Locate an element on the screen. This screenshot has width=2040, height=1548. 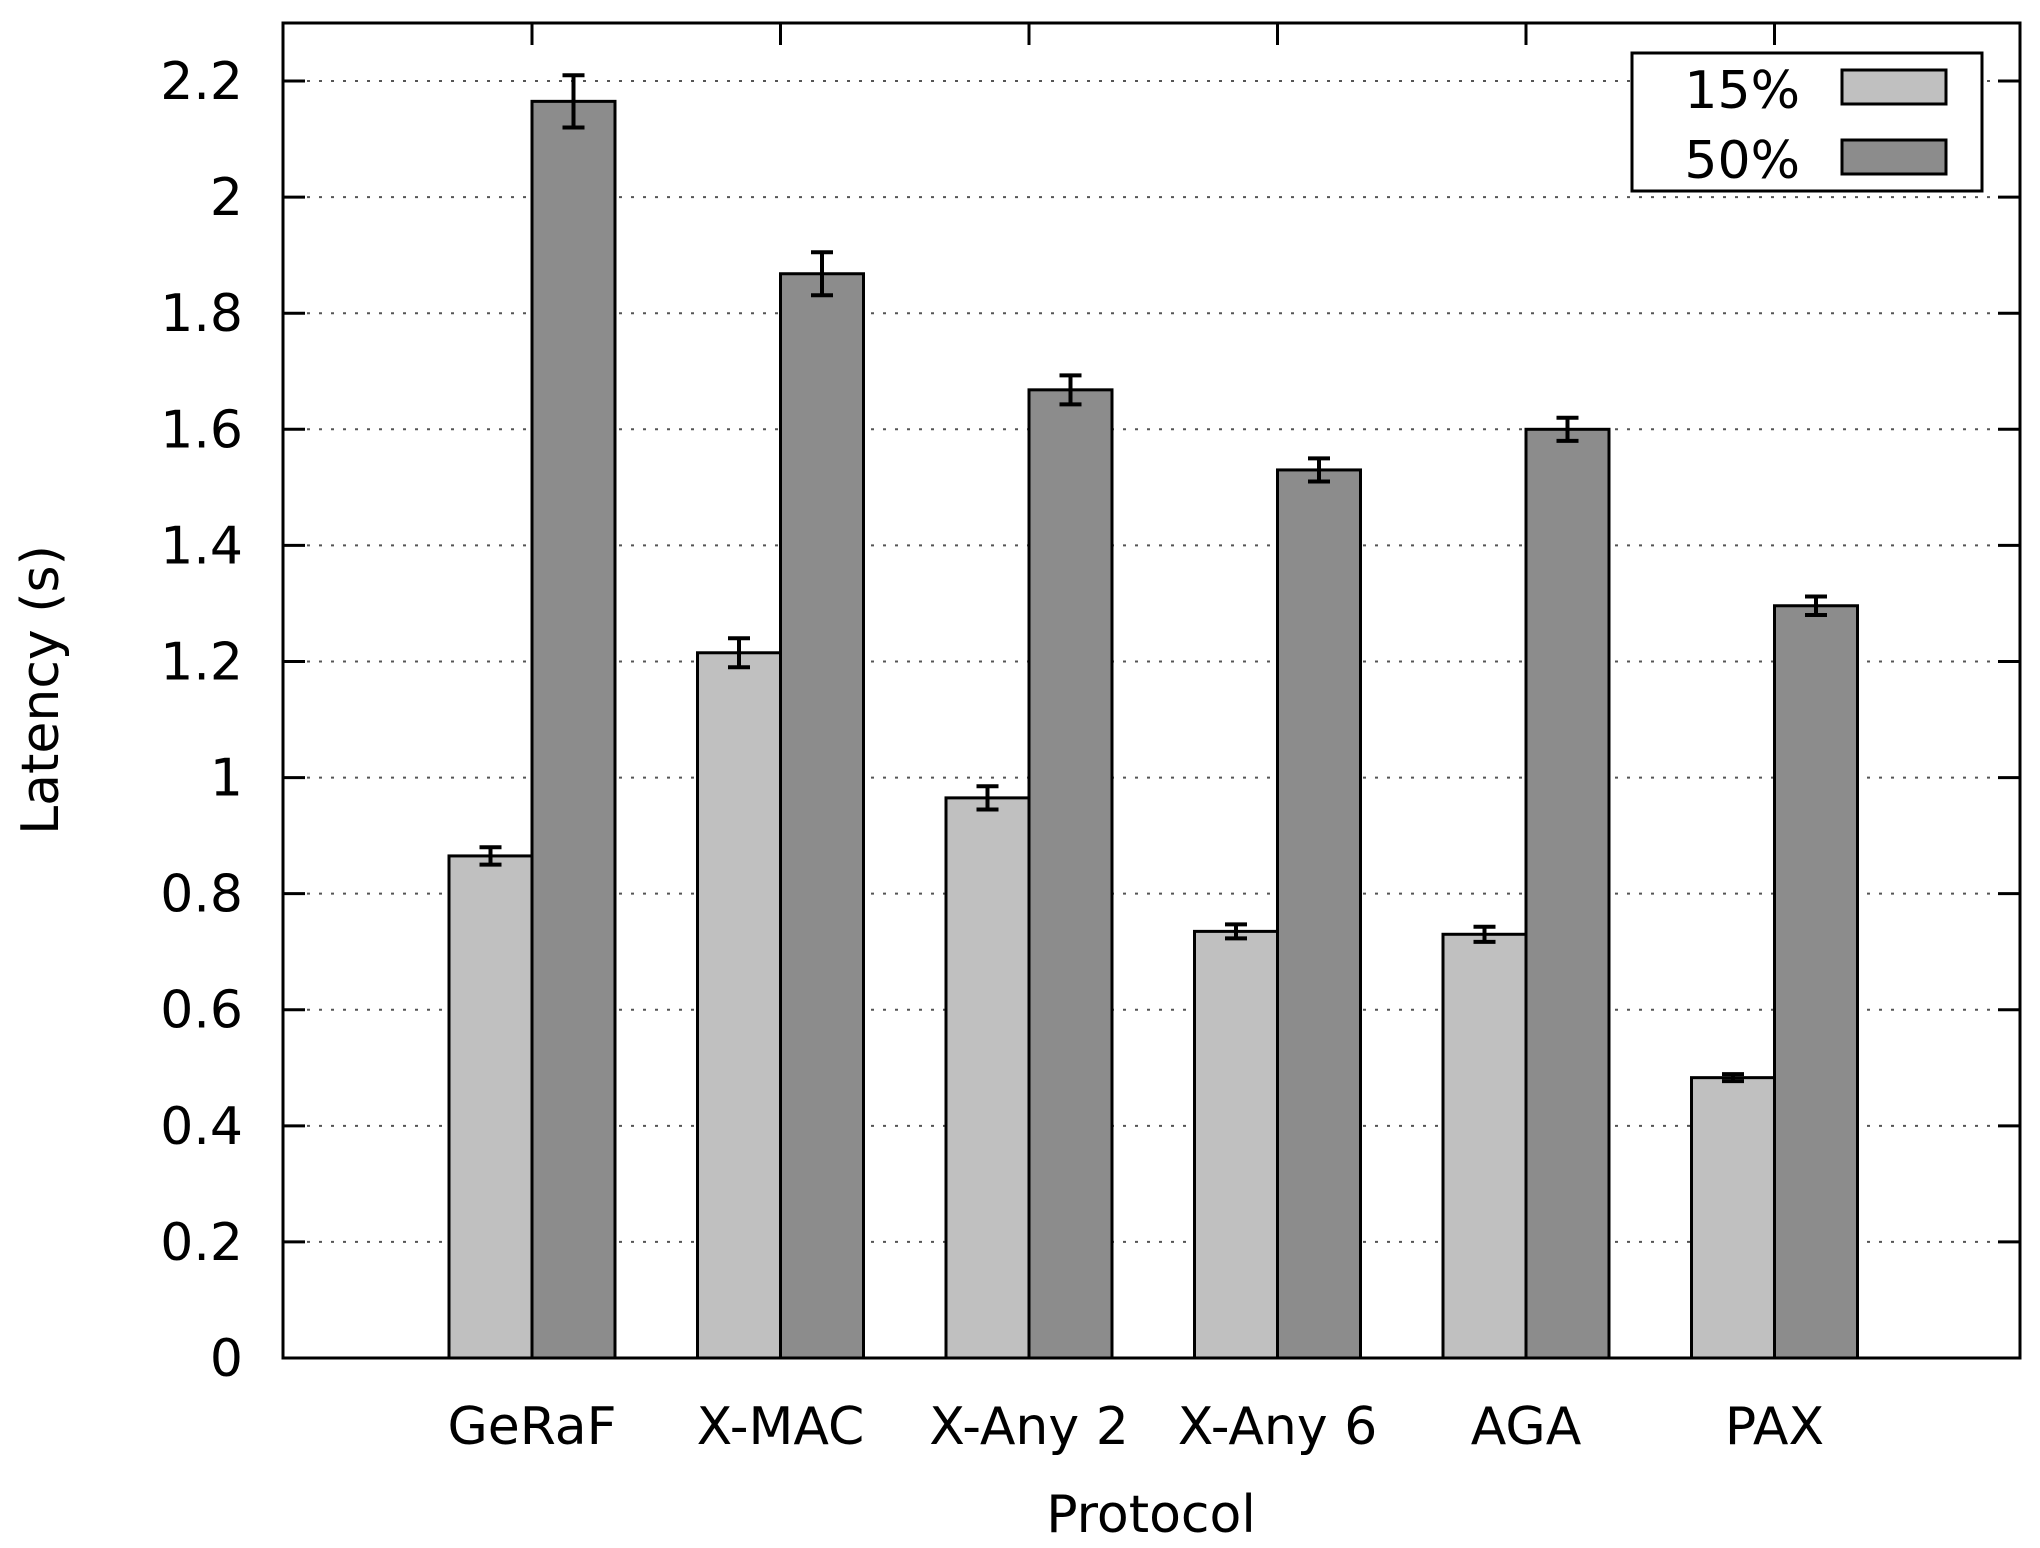
bar-pax-15pct is located at coordinates (1733, 1218).